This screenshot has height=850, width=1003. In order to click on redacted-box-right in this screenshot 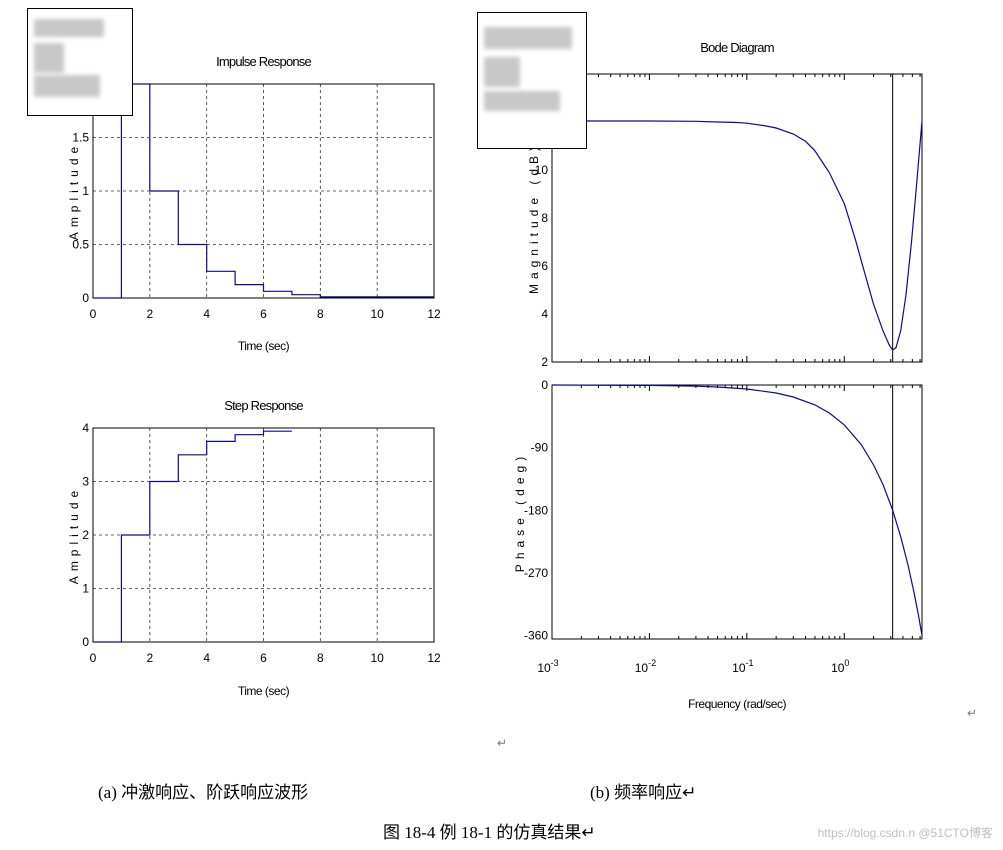, I will do `click(532, 80)`.